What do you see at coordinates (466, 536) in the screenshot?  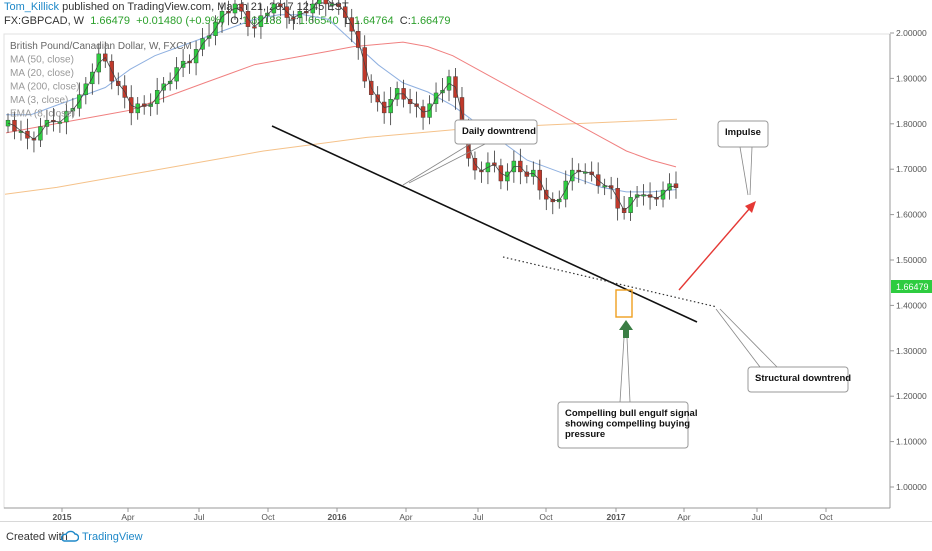 I see `footer-bar: Created with TradingView` at bounding box center [466, 536].